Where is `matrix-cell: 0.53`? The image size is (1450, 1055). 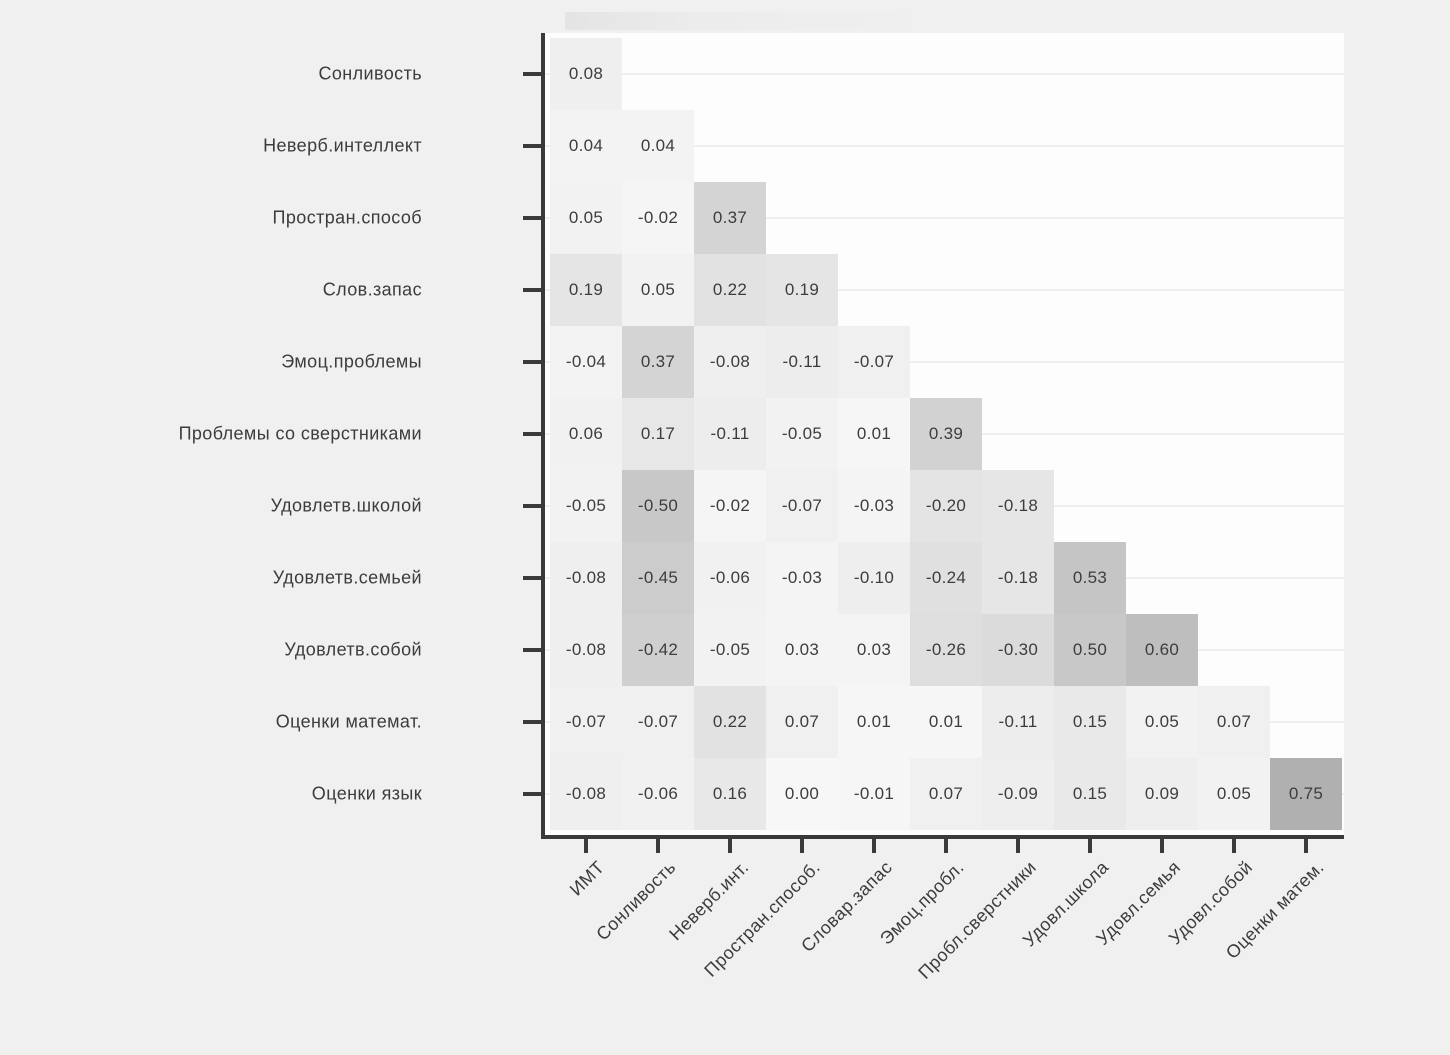 matrix-cell: 0.53 is located at coordinates (1090, 578).